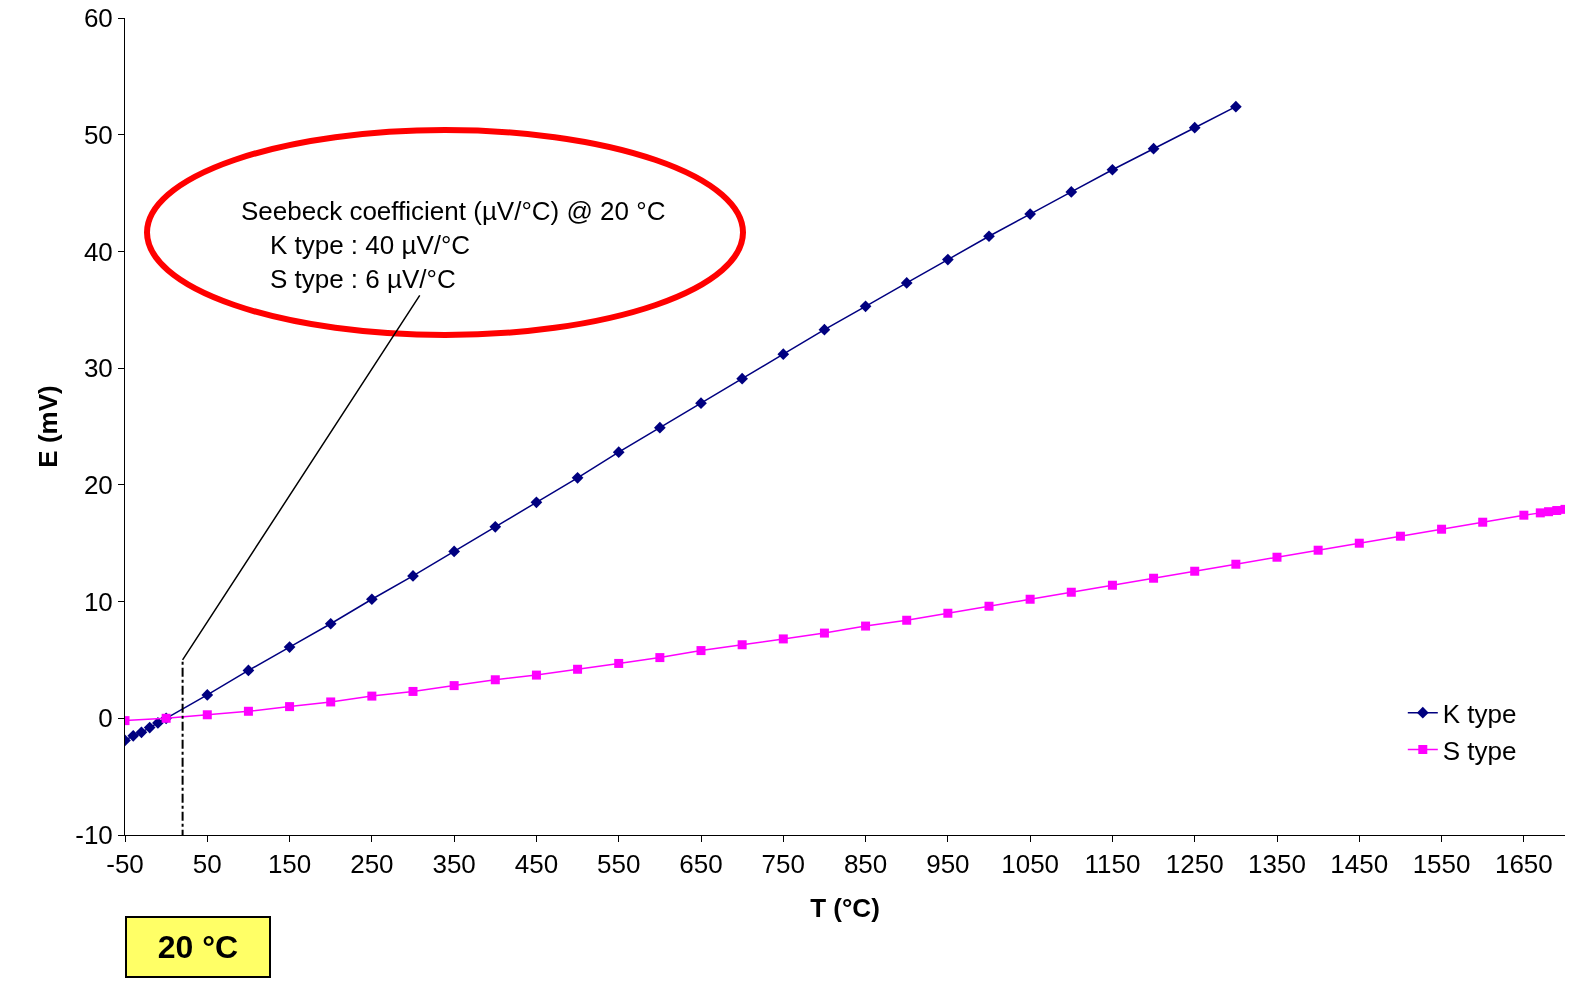 This screenshot has height=990, width=1581. What do you see at coordinates (783, 864) in the screenshot?
I see `x-tick-label: 750` at bounding box center [783, 864].